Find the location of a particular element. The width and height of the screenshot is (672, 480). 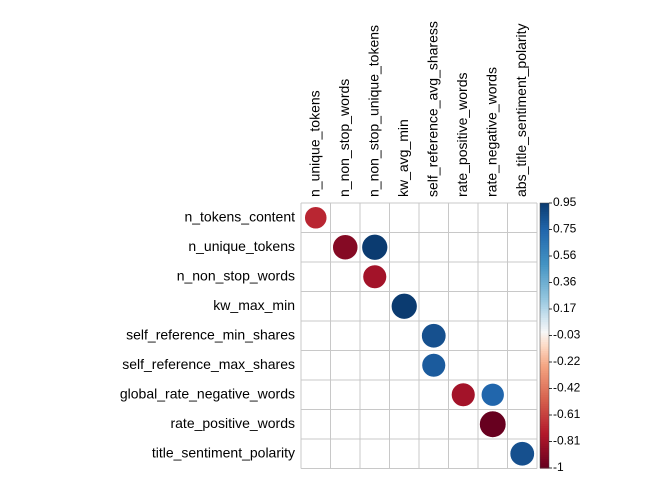

row-label: rate_positive_words is located at coordinates (232, 423).